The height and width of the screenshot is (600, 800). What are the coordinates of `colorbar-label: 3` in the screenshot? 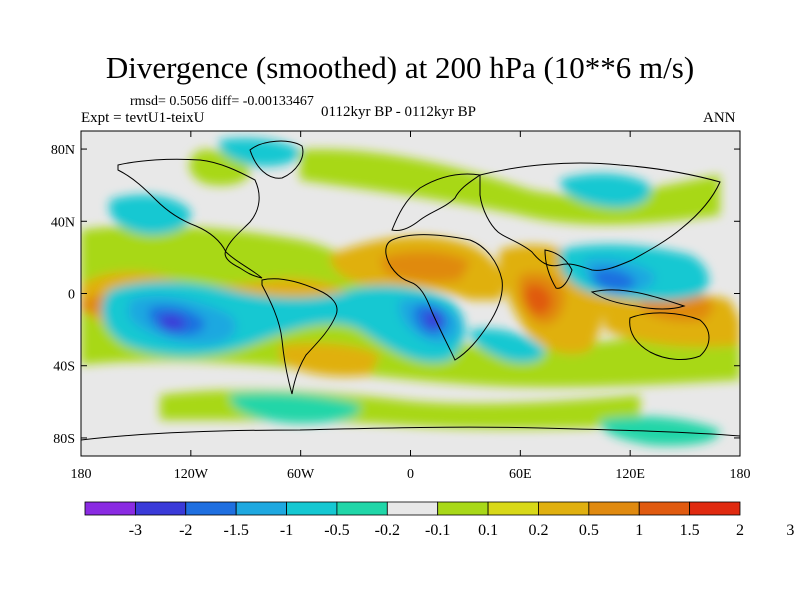 It's located at (790, 530).